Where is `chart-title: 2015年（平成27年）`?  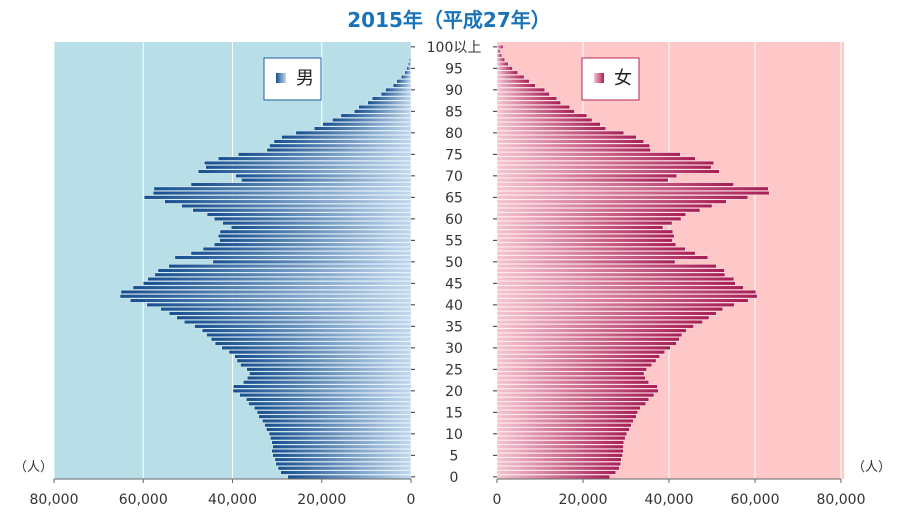
chart-title: 2015年（平成27年） is located at coordinates (449, 20).